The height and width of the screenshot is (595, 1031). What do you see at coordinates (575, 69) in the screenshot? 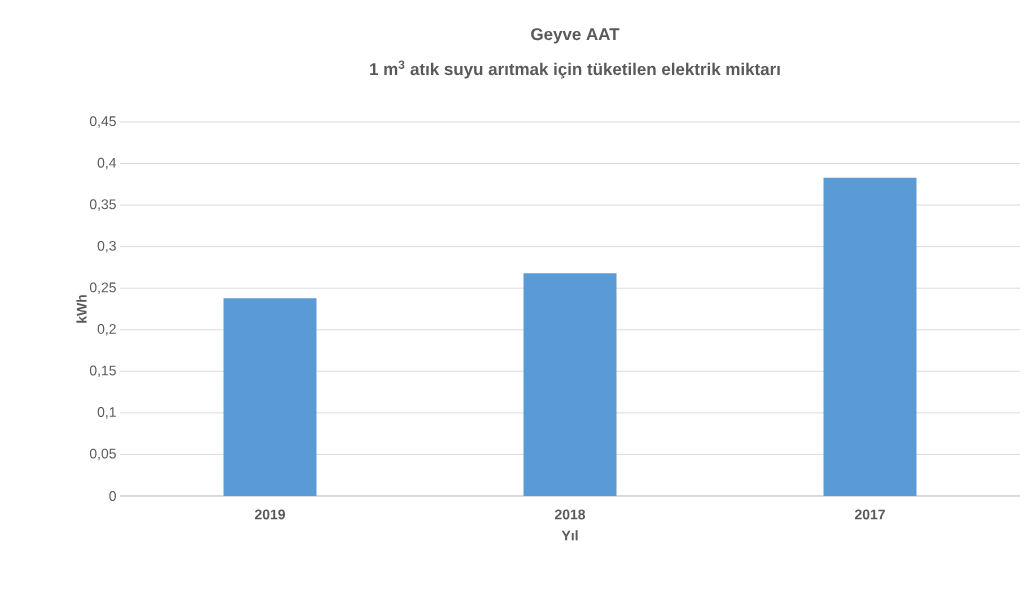
I see `chart-subtitle: 1 m$^{3}$ atık suyu arıtmak için tüketilen elektrik miktarı` at bounding box center [575, 69].